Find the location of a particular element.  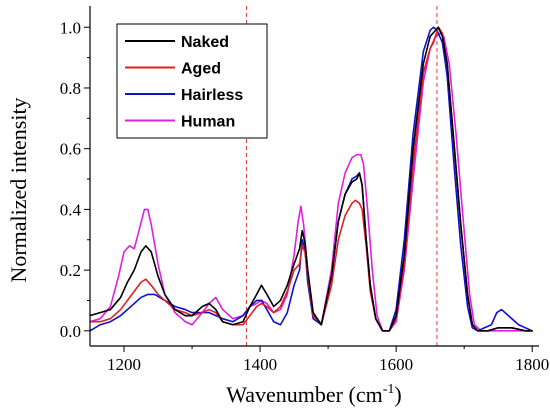

x-axis-title-main: Wavenumber (cm is located at coordinates (304, 394).